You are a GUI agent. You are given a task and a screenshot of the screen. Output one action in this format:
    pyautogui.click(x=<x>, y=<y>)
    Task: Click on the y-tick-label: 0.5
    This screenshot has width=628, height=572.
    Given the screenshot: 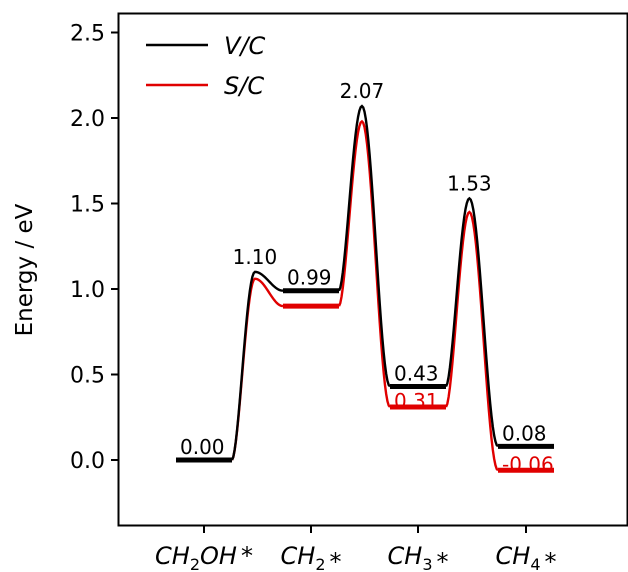 What is the action you would take?
    pyautogui.click(x=87, y=376)
    